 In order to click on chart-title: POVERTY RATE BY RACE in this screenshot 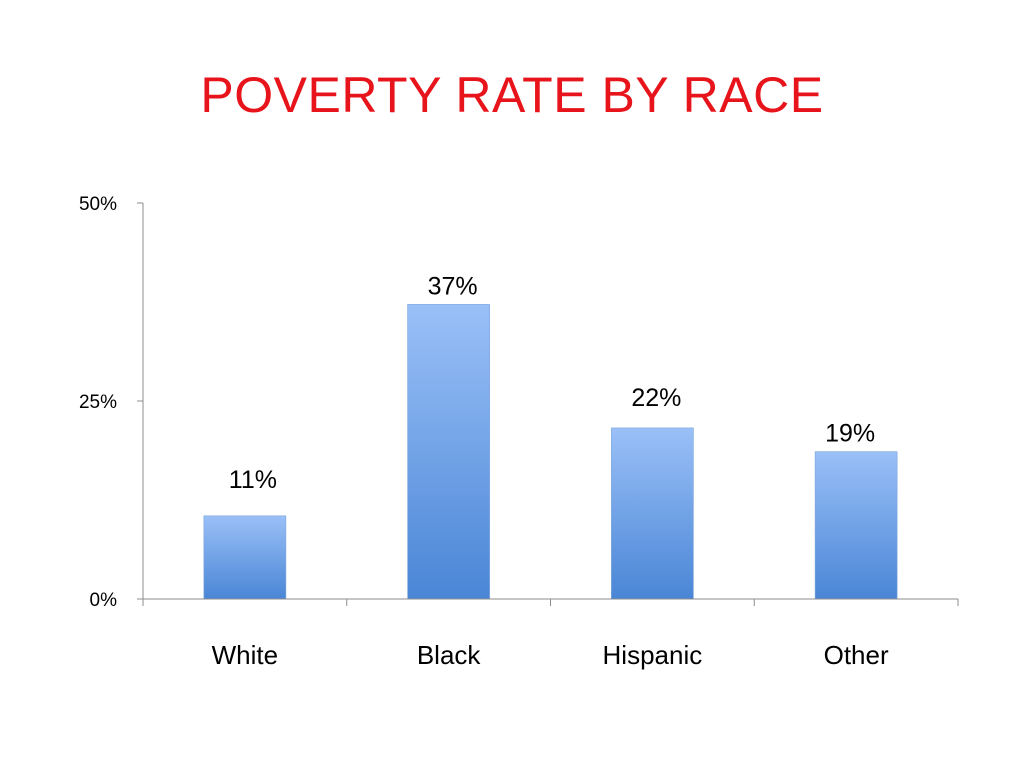, I will do `click(512, 95)`.